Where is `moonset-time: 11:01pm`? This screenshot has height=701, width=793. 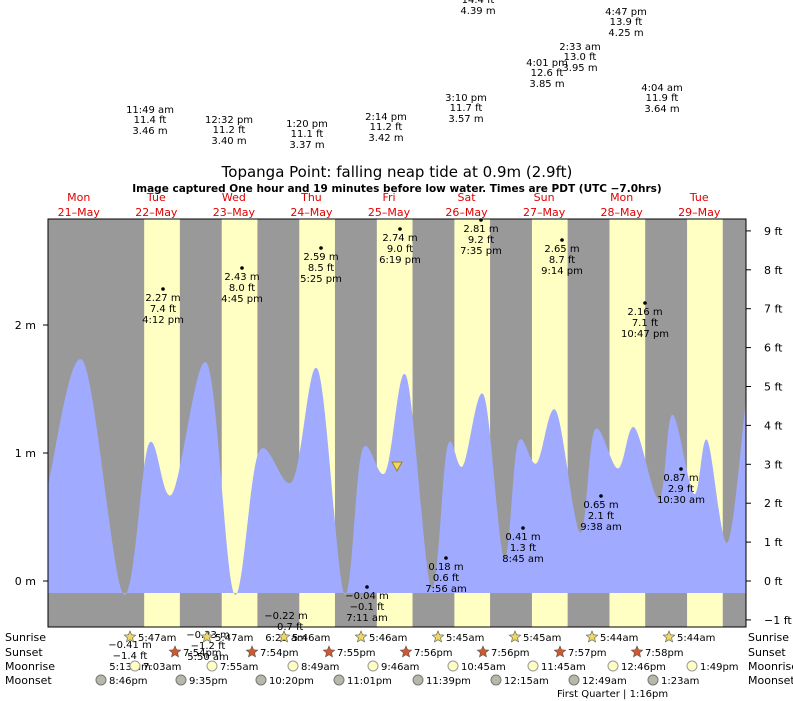
moonset-time: 11:01pm is located at coordinates (369, 681).